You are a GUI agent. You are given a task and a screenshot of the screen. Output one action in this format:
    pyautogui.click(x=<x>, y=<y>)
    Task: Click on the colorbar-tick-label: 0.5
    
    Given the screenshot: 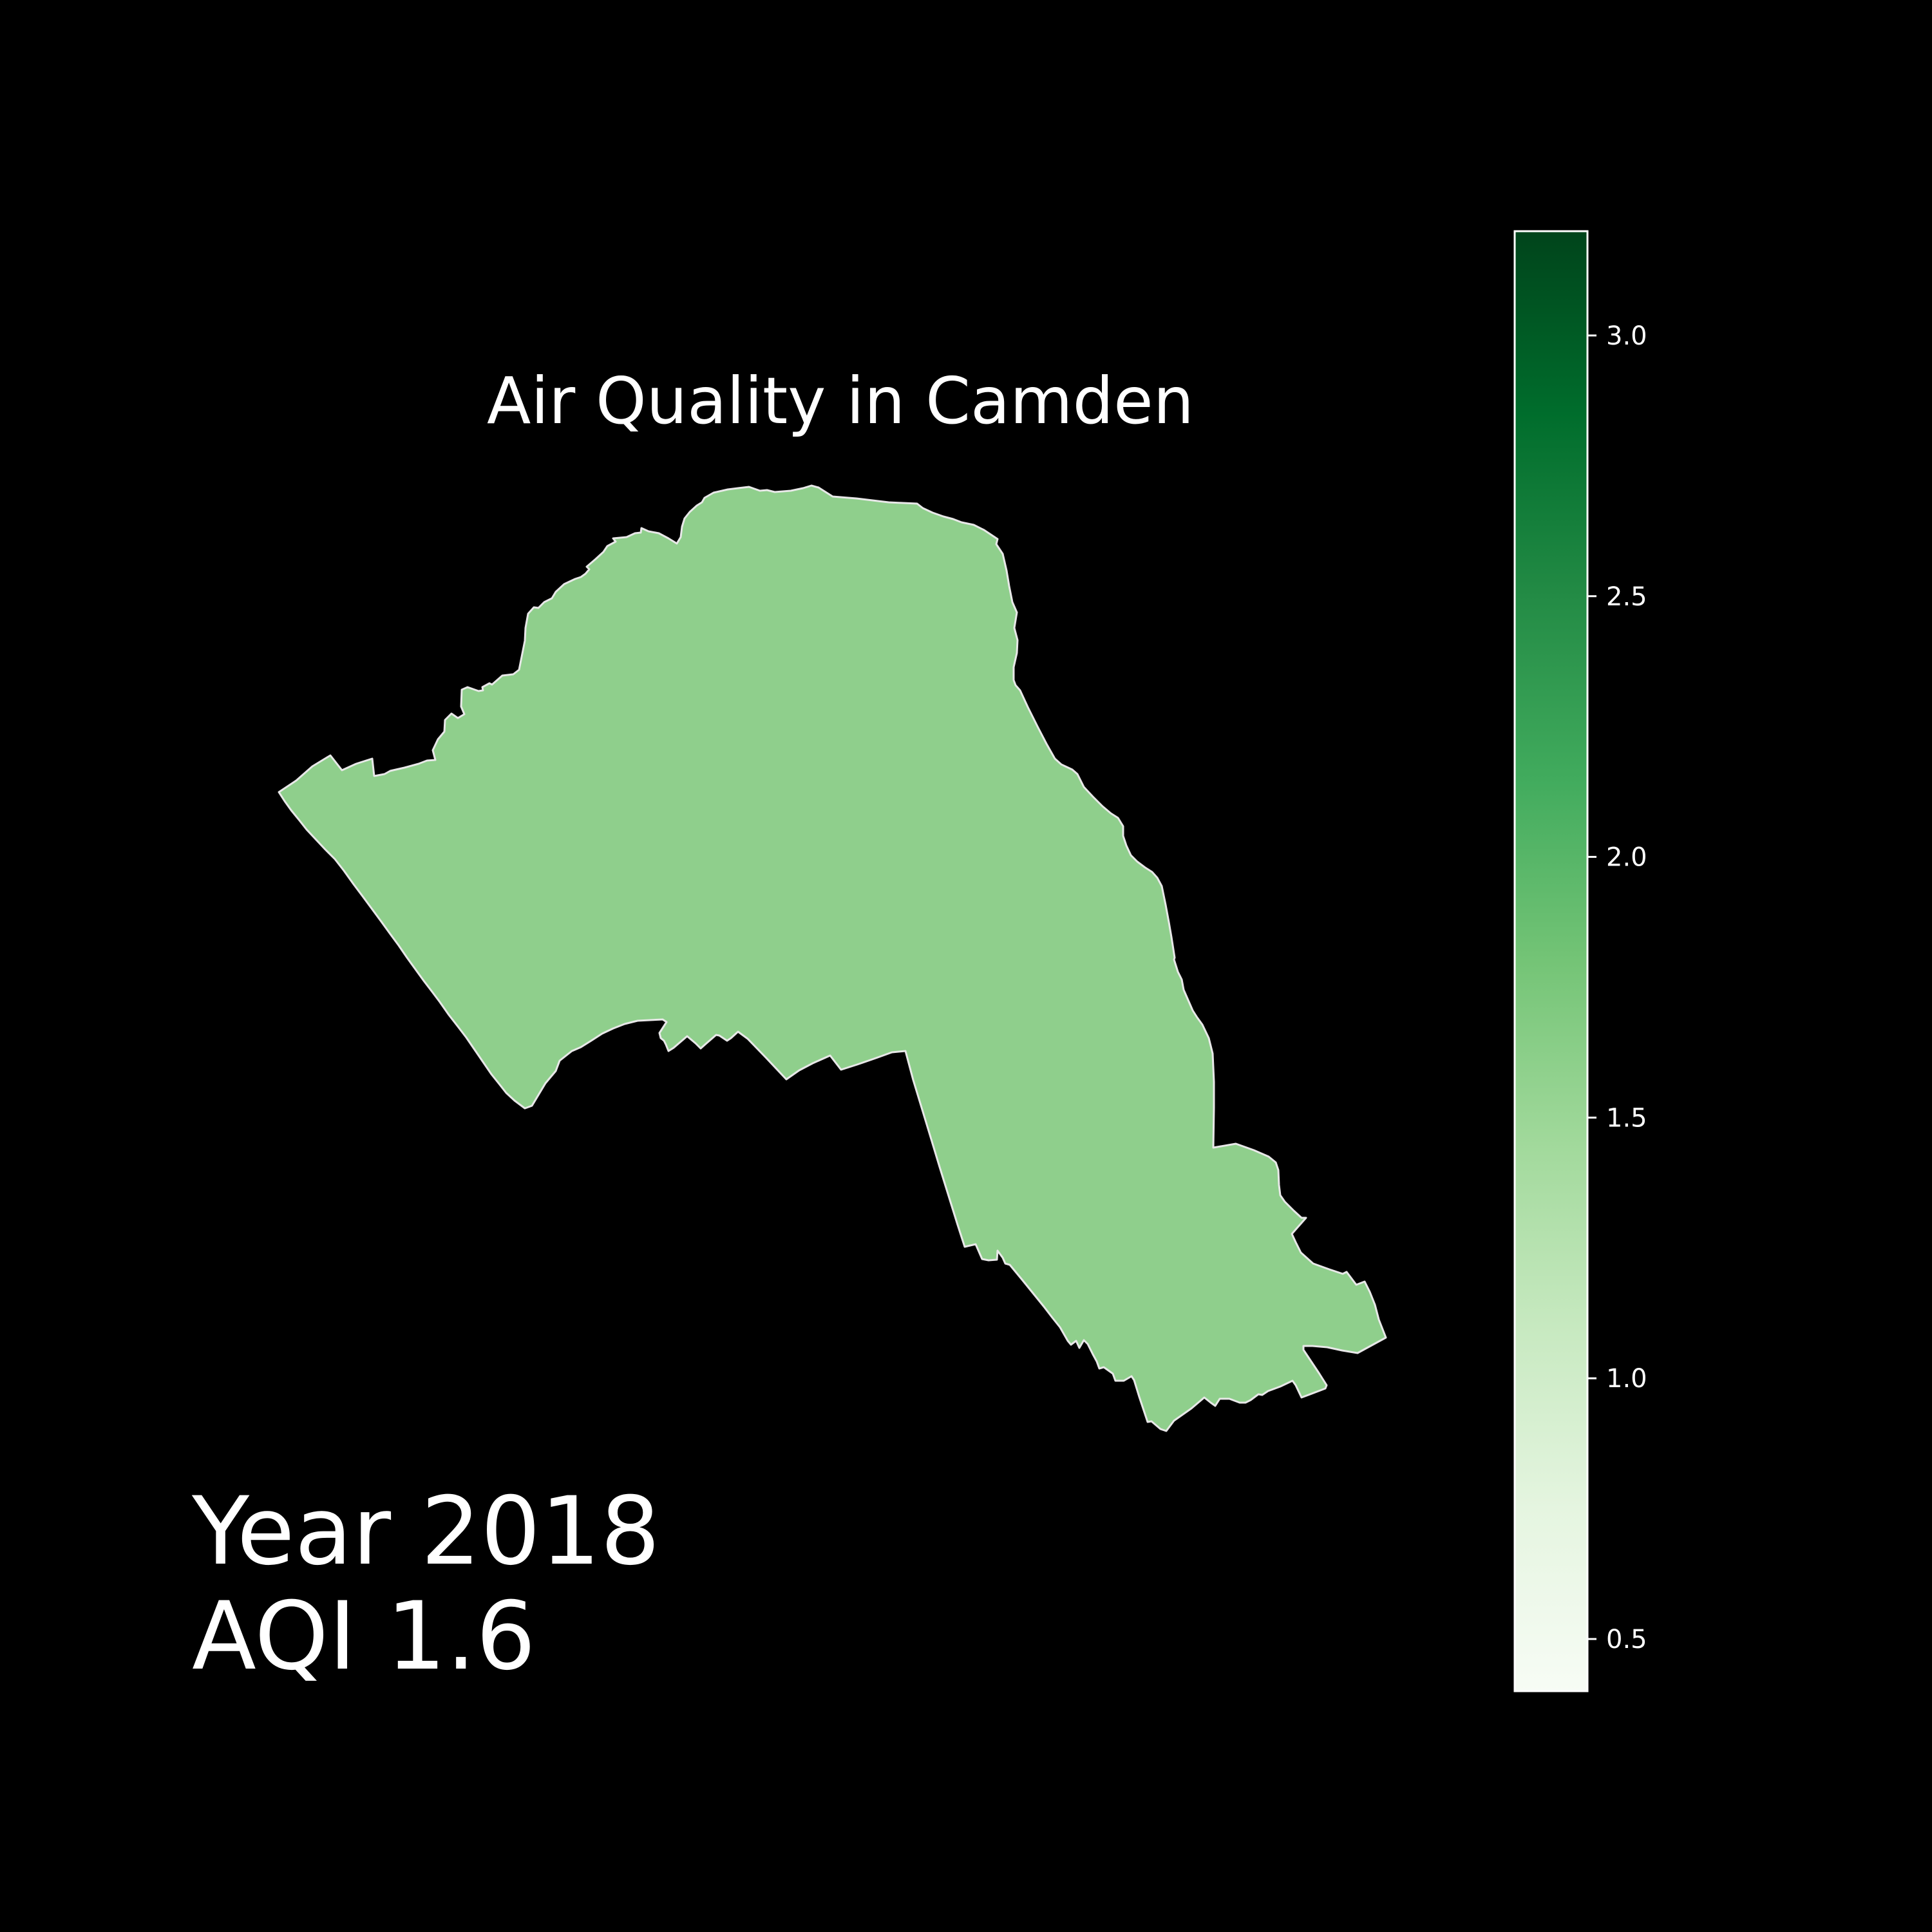 What is the action you would take?
    pyautogui.click(x=1626, y=1640)
    